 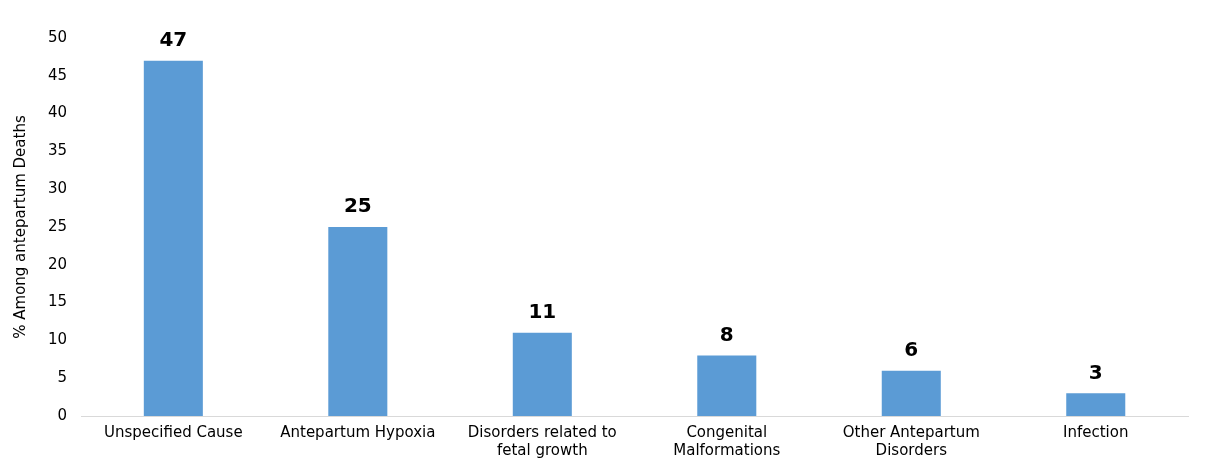 I want to click on data-label: 3, so click(x=1095, y=371).